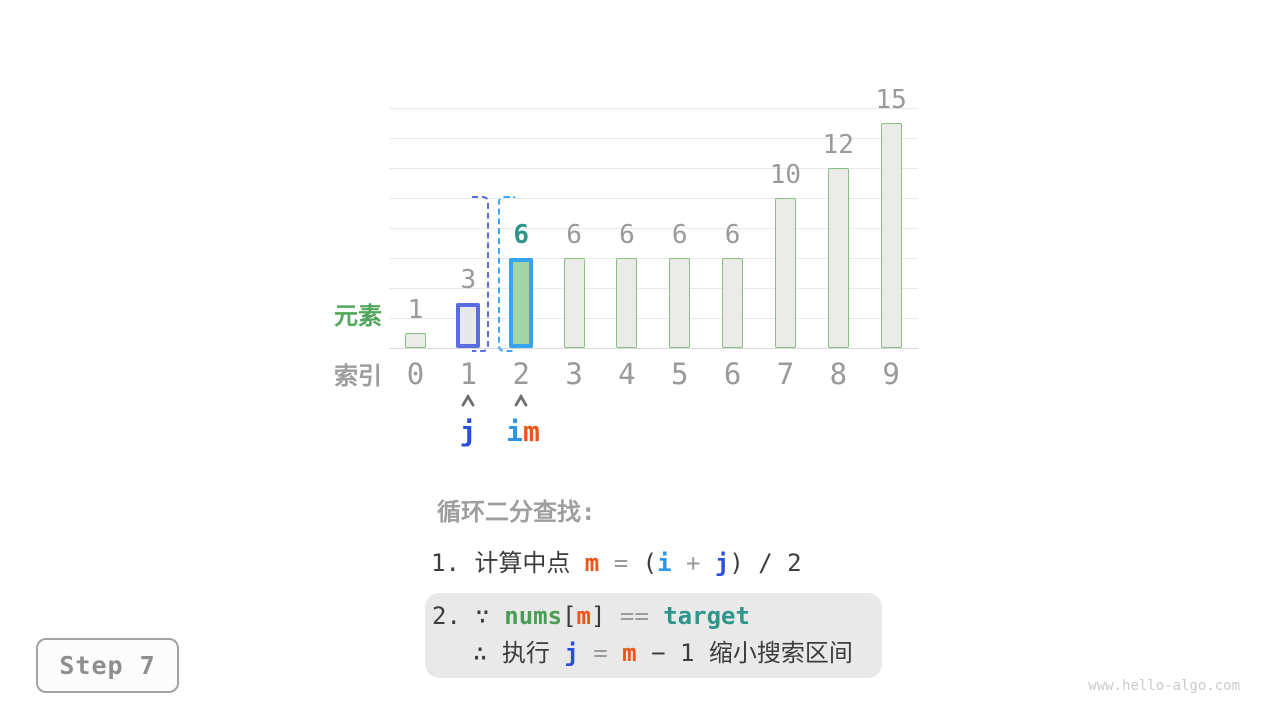 The width and height of the screenshot is (1280, 720). I want to click on caption-heading: 循环二分查找:, so click(516, 512).